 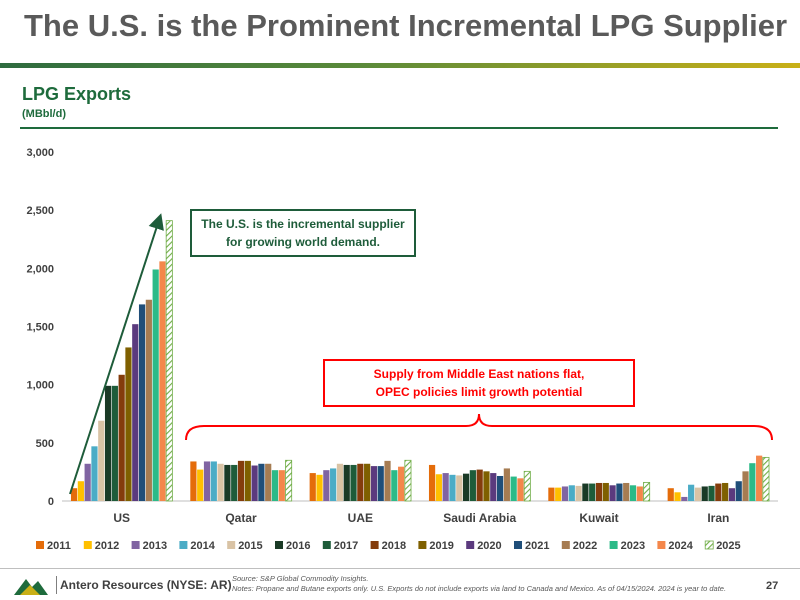 What do you see at coordinates (647, 491) in the screenshot?
I see `bar-kuwait-2025` at bounding box center [647, 491].